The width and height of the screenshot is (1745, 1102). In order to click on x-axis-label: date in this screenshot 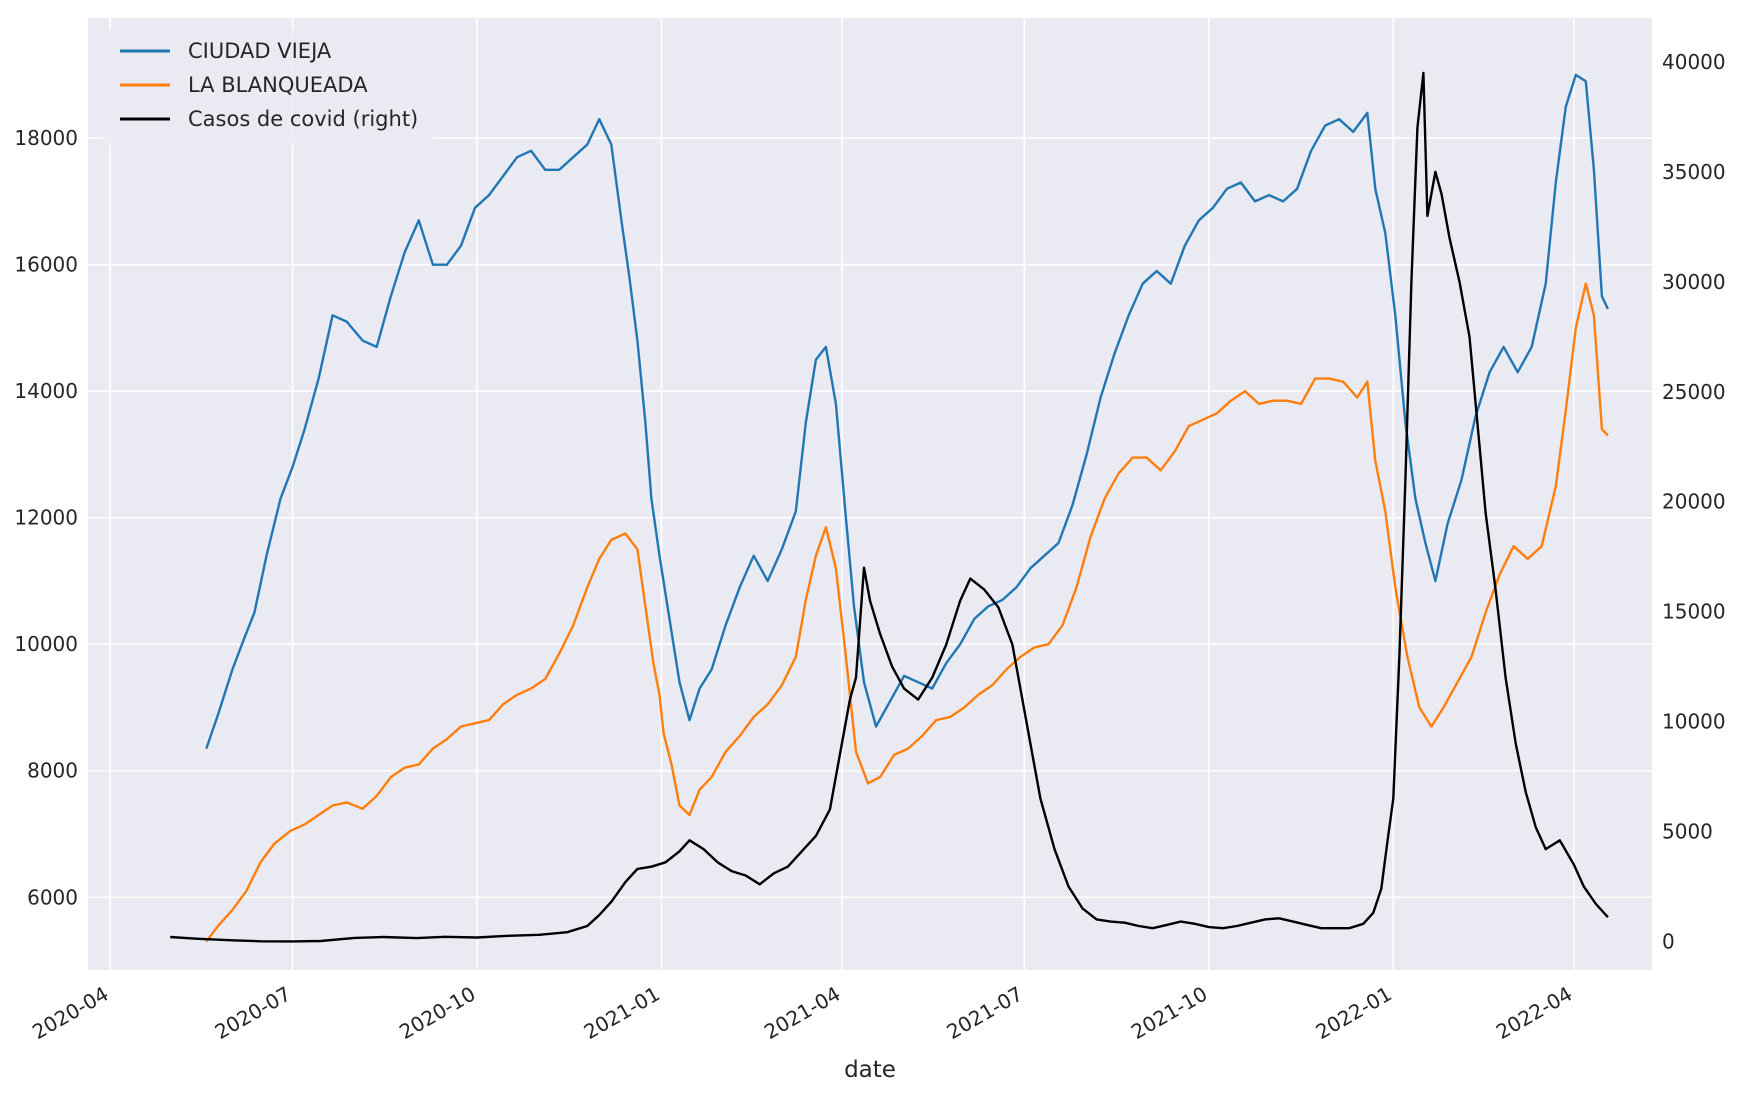, I will do `click(870, 1070)`.